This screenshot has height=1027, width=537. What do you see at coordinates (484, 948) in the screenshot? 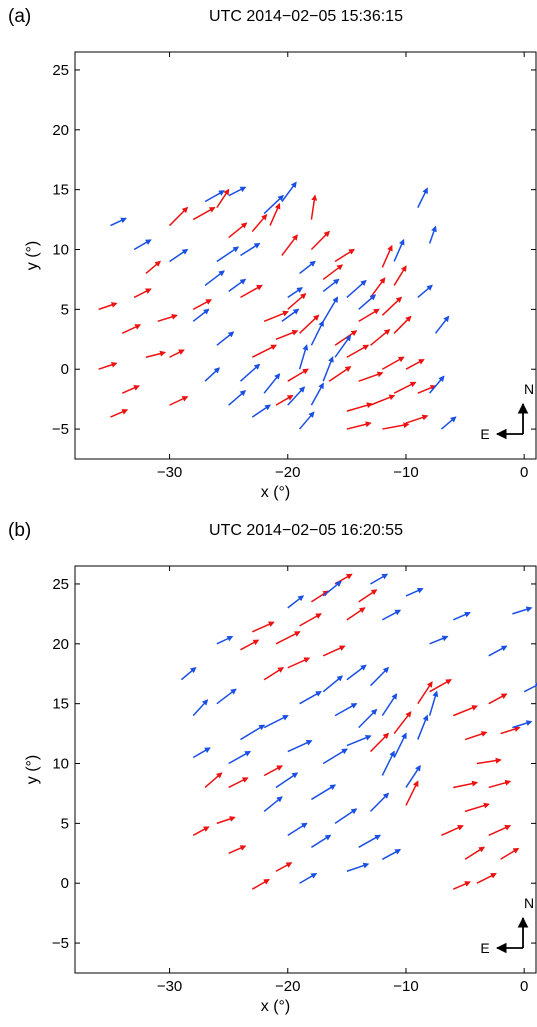
I see `compass-east-label: E` at bounding box center [484, 948].